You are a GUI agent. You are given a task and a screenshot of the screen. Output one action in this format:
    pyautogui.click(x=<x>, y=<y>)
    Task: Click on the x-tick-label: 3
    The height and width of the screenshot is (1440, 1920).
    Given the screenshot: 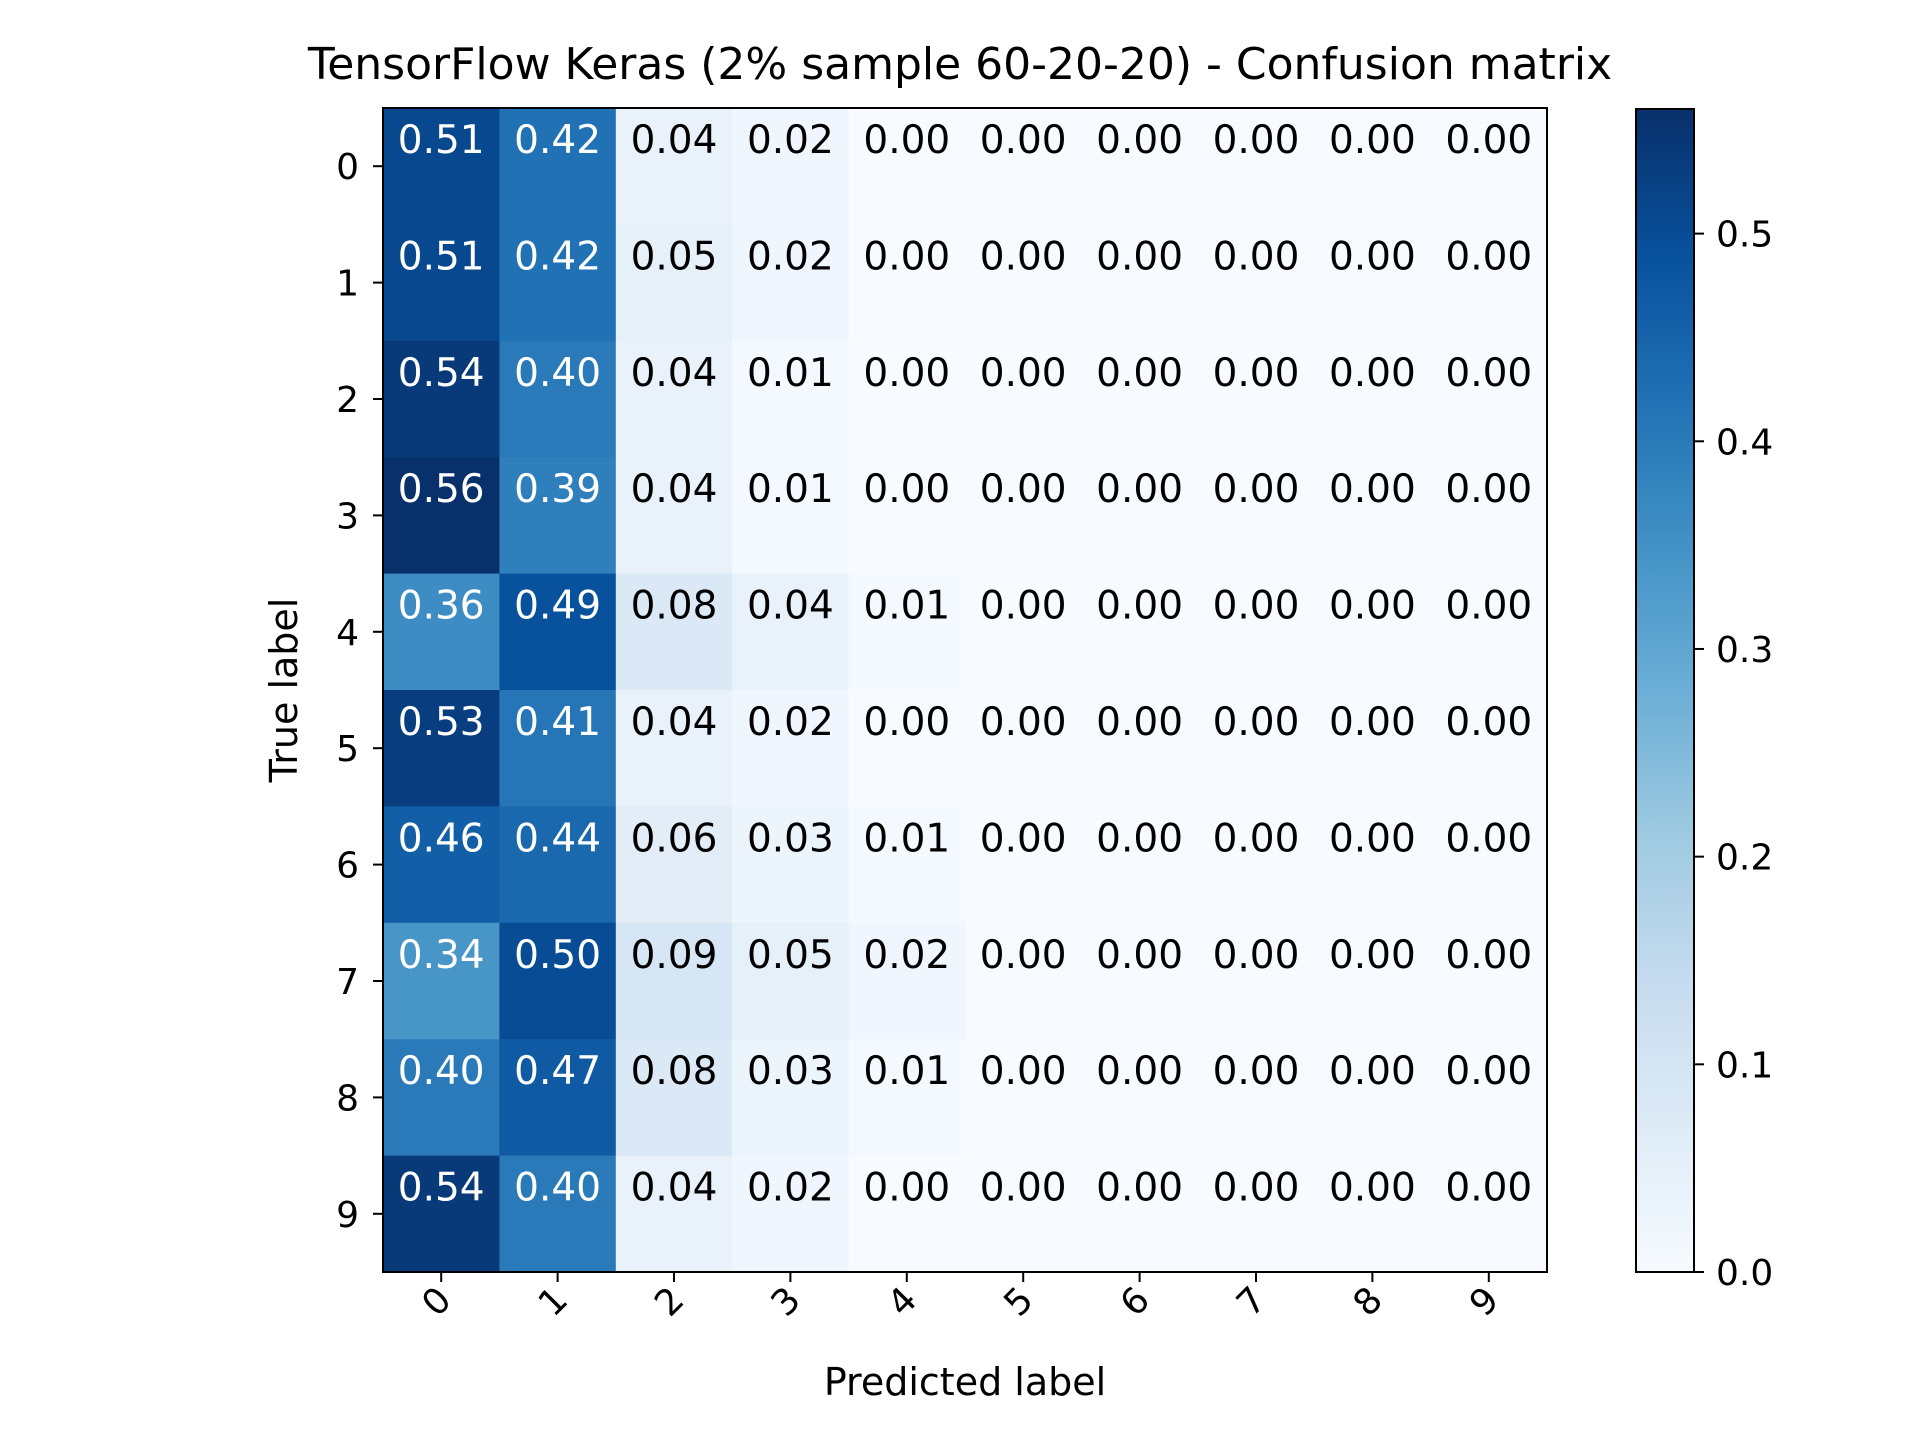 What is the action you would take?
    pyautogui.click(x=786, y=1301)
    